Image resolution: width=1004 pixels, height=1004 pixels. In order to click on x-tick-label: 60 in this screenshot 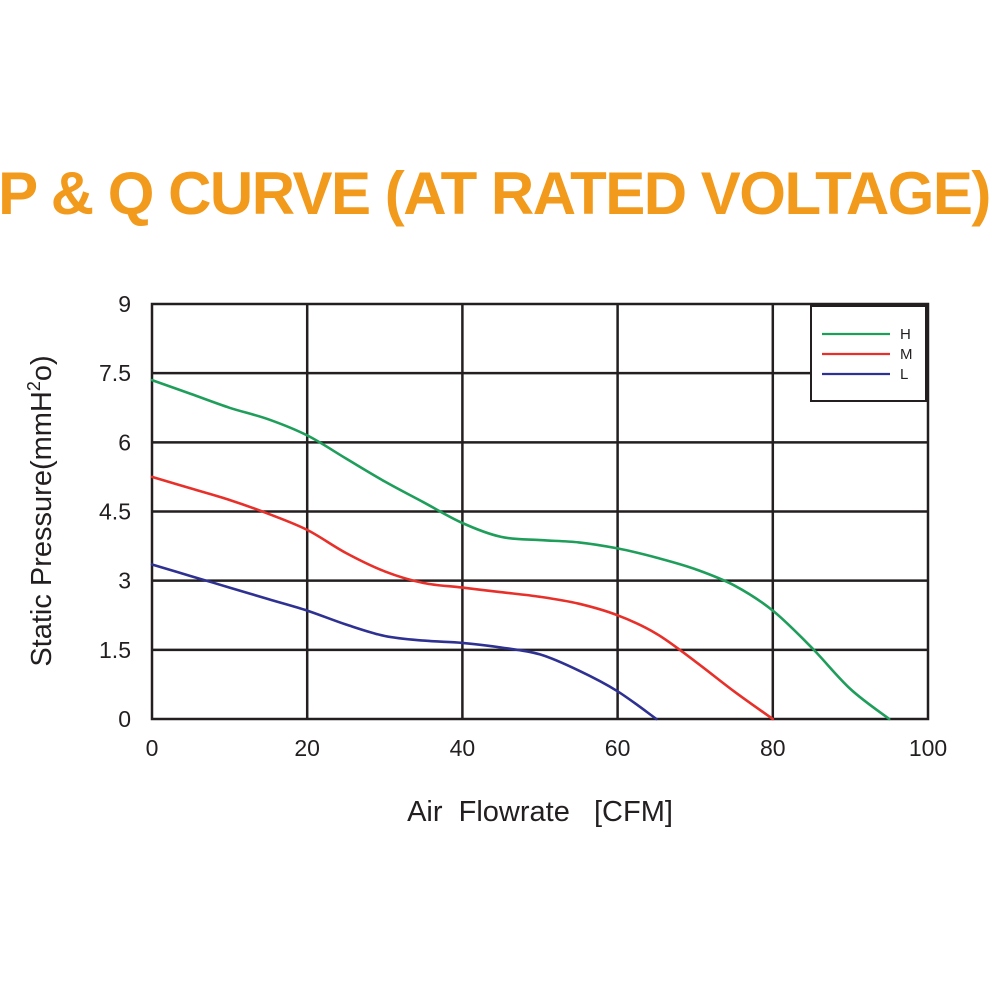, I will do `click(618, 748)`.